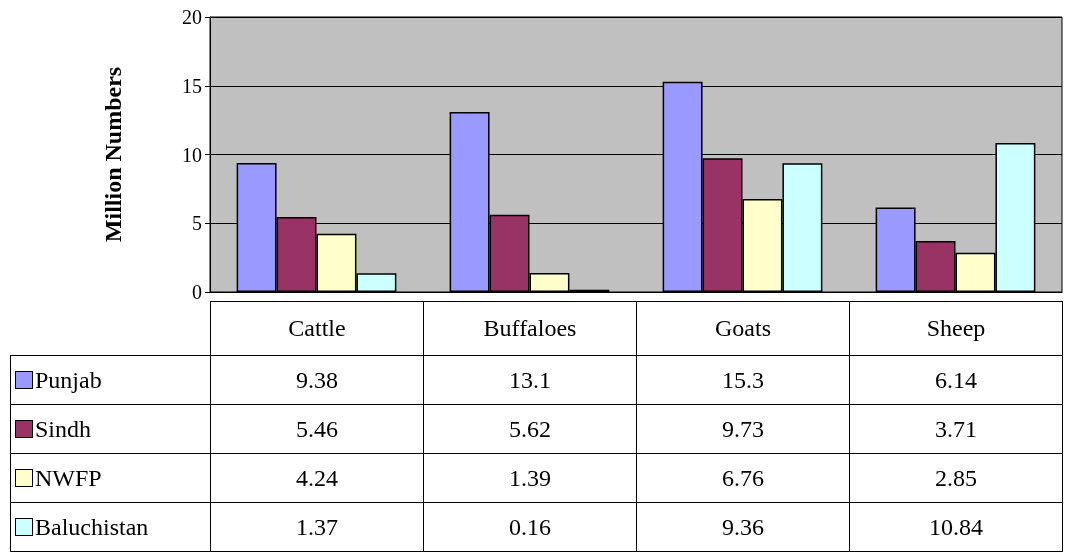 The image size is (1070, 556). Describe the element at coordinates (956, 429) in the screenshot. I see `data-label: 3.71` at that location.